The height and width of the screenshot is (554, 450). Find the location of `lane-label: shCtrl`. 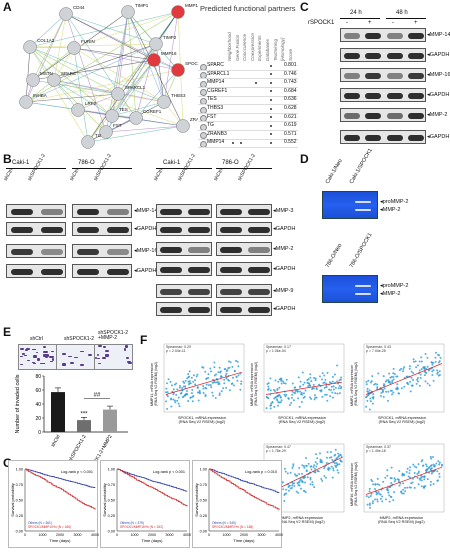

lane-label: shCtrl is located at coordinates (8, 174).